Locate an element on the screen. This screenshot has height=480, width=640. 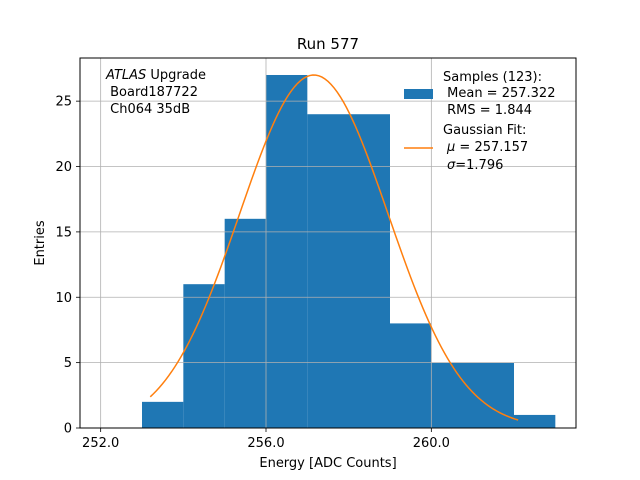
legend-fit-line3: σ=1.796 is located at coordinates (475, 165).